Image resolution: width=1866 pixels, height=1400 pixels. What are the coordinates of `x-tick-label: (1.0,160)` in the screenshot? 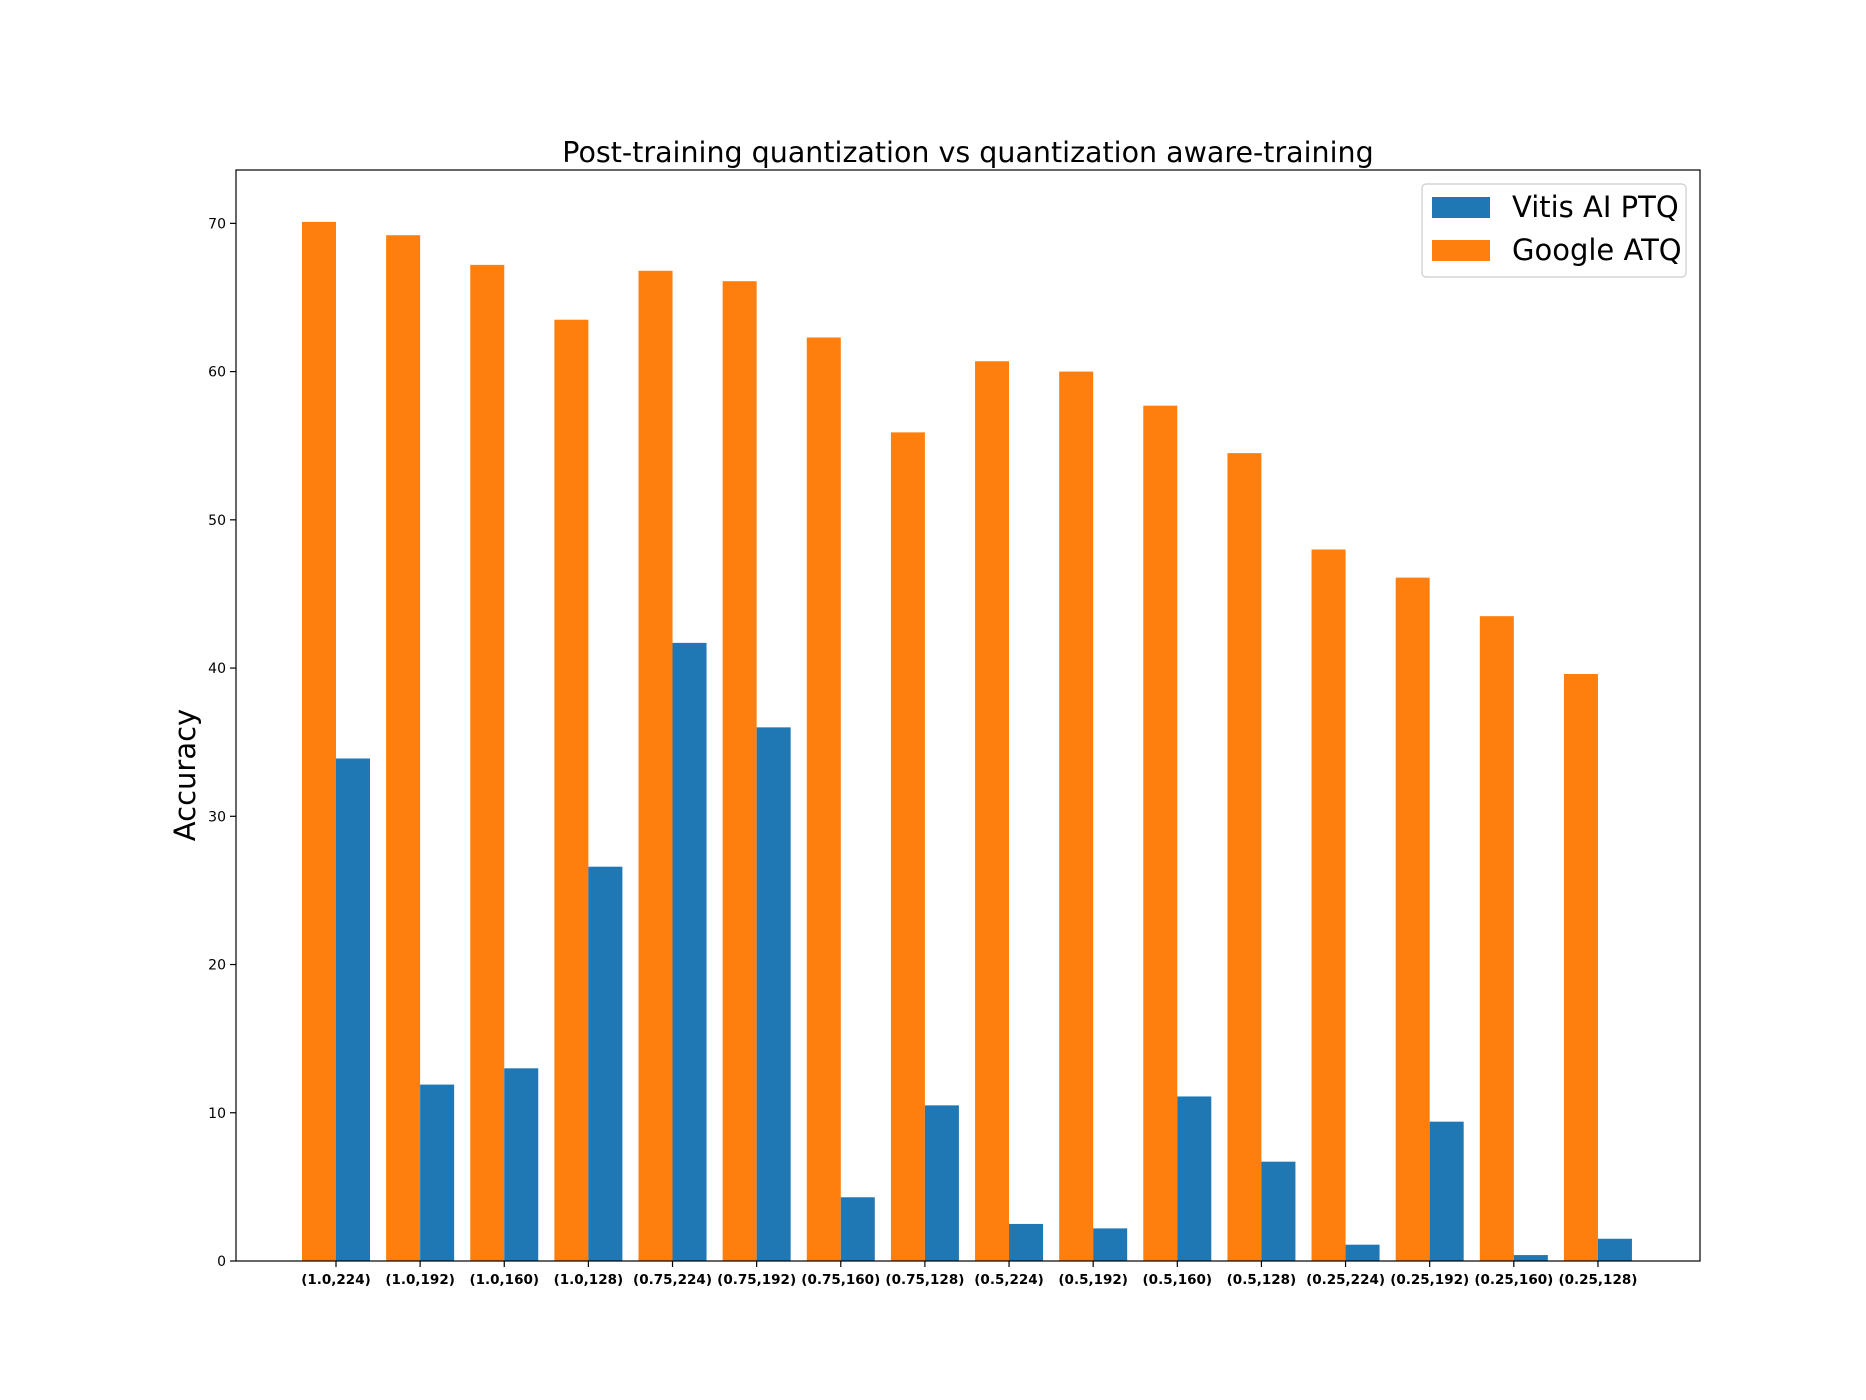 It's located at (504, 1280).